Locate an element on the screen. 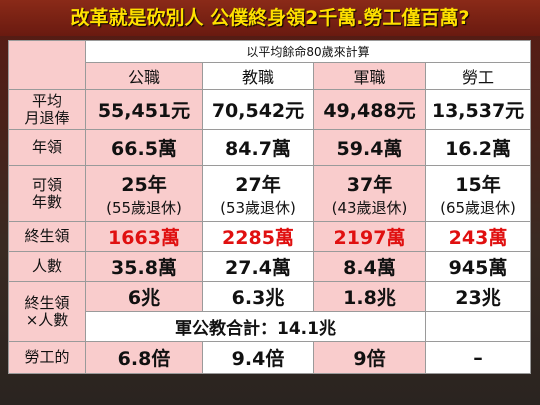 Image resolution: width=540 pixels, height=405 pixels. caption-row: 以平均餘命80歲來計算 is located at coordinates (270, 65).